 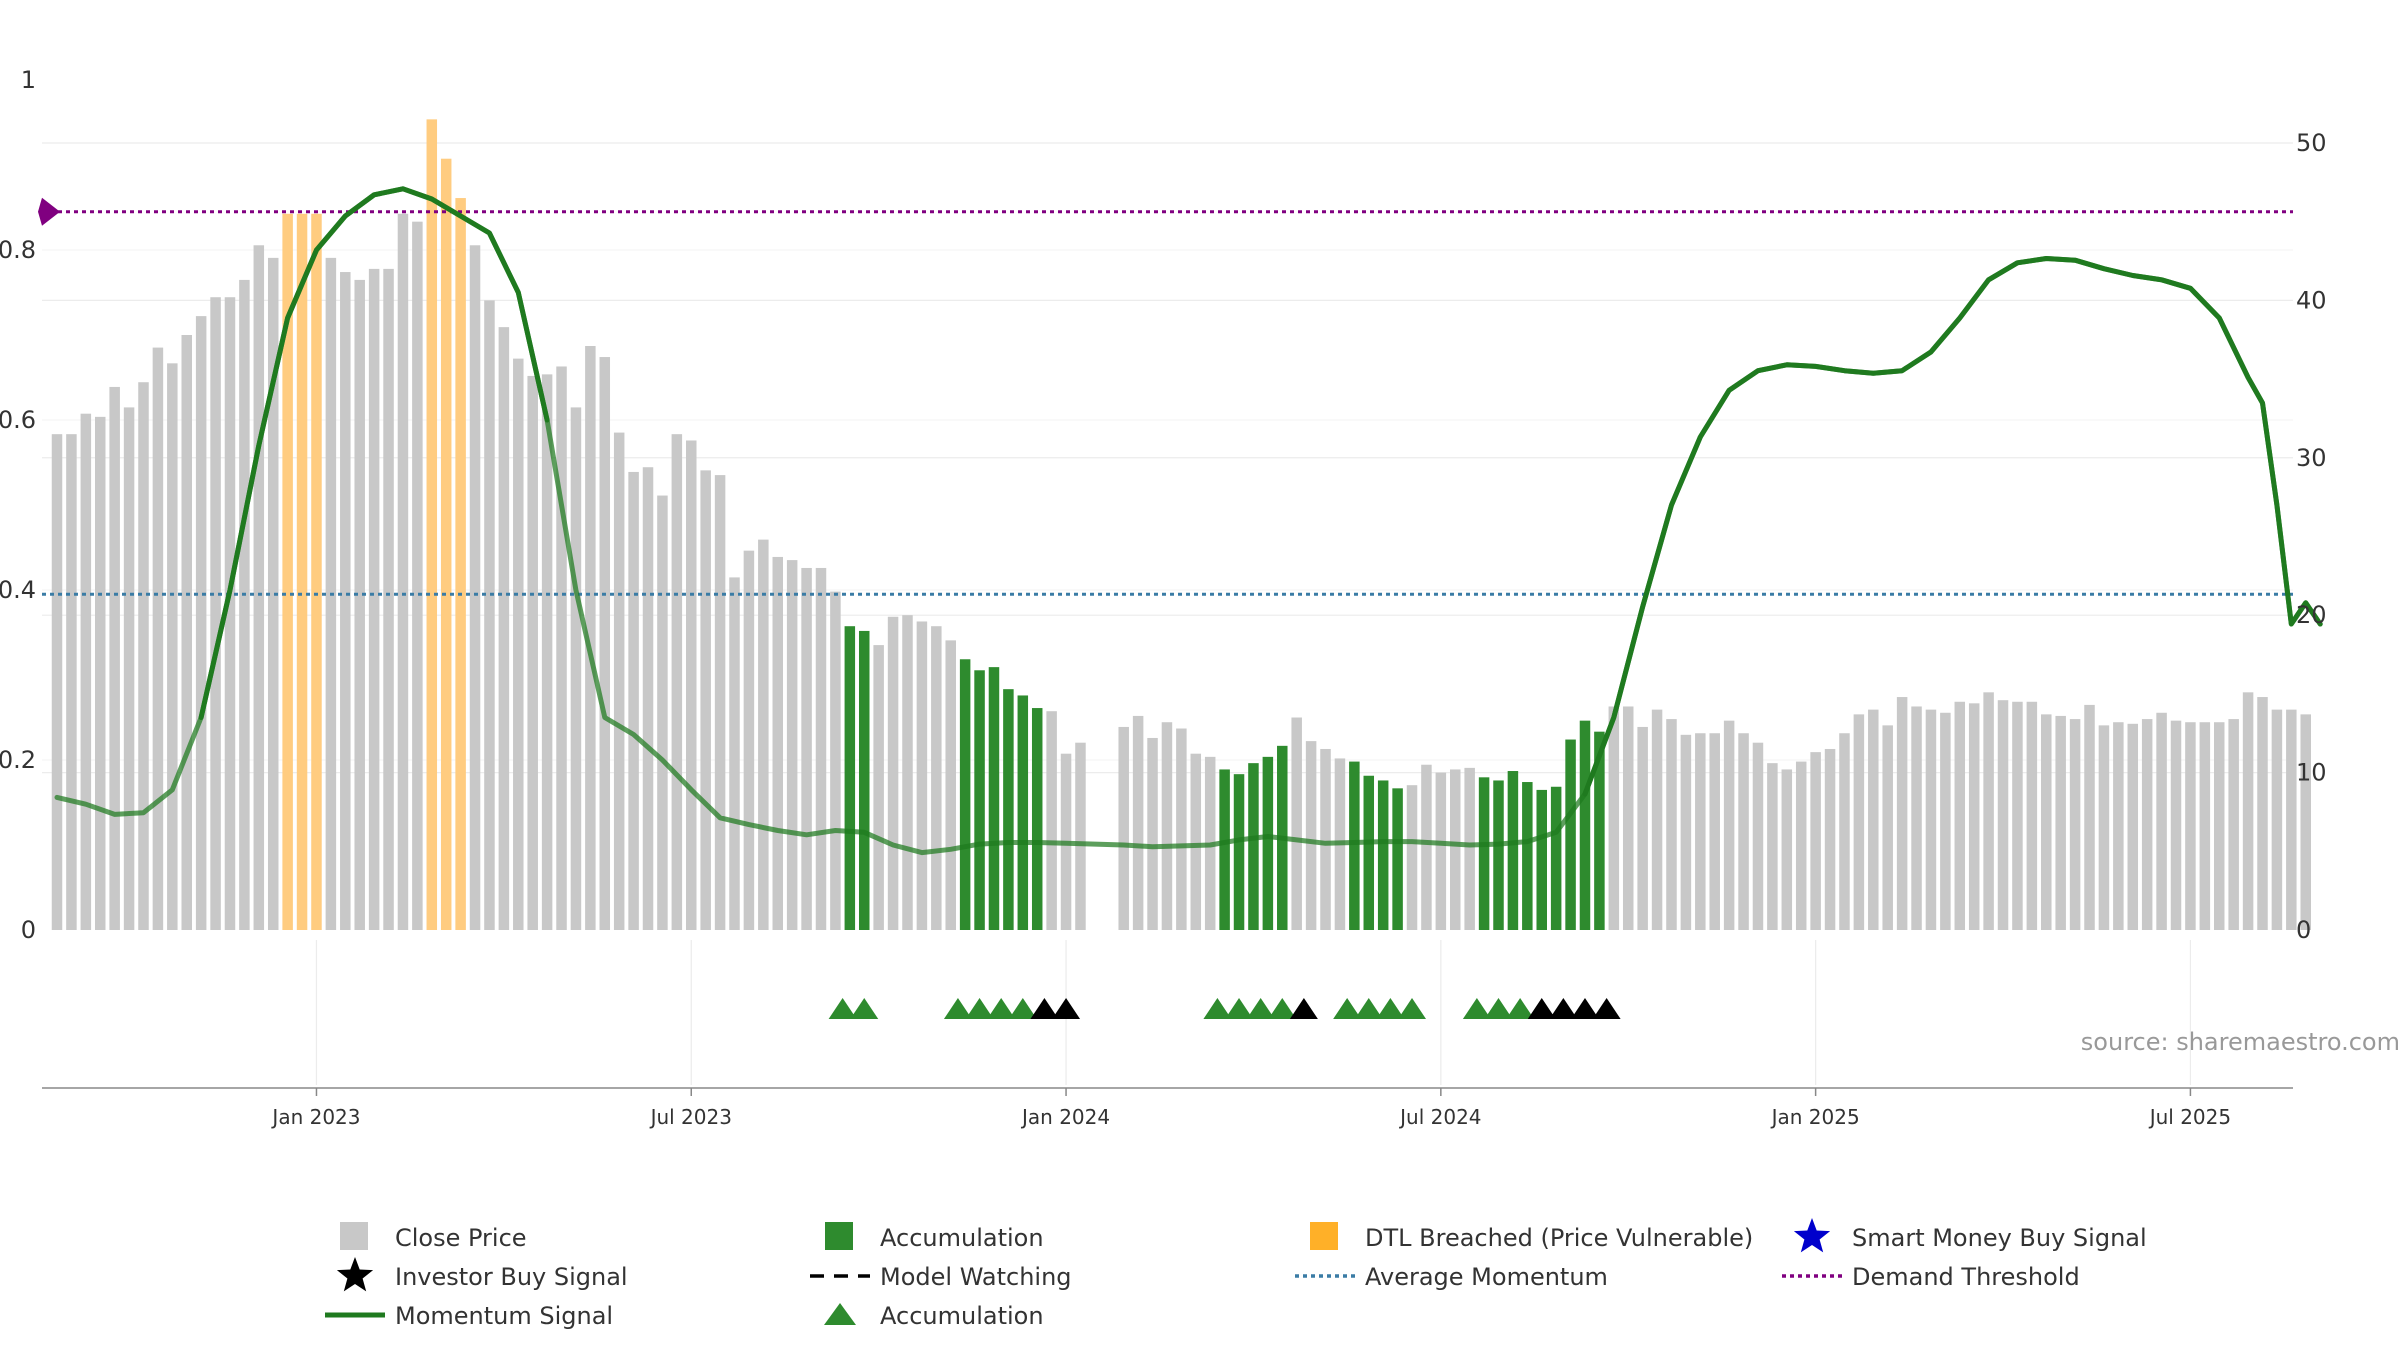 I want to click on left-tick-label: 0.8, so click(x=18, y=250).